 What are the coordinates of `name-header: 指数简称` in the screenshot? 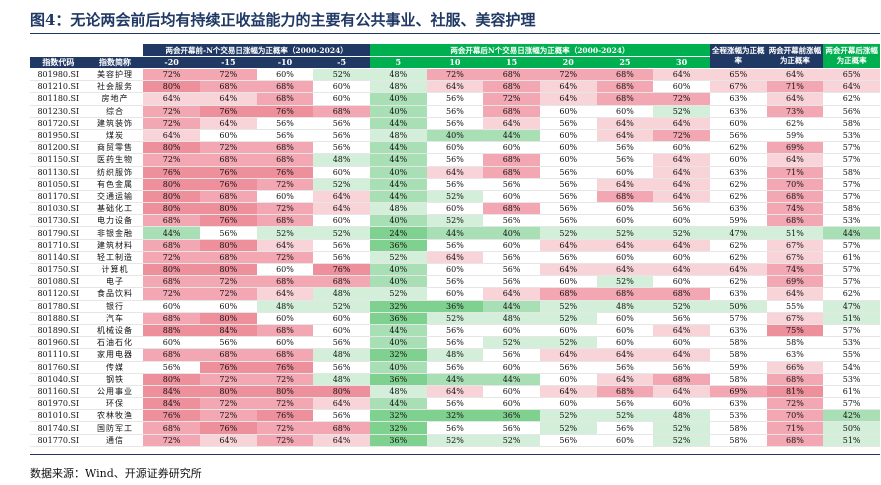 It's located at (115, 62).